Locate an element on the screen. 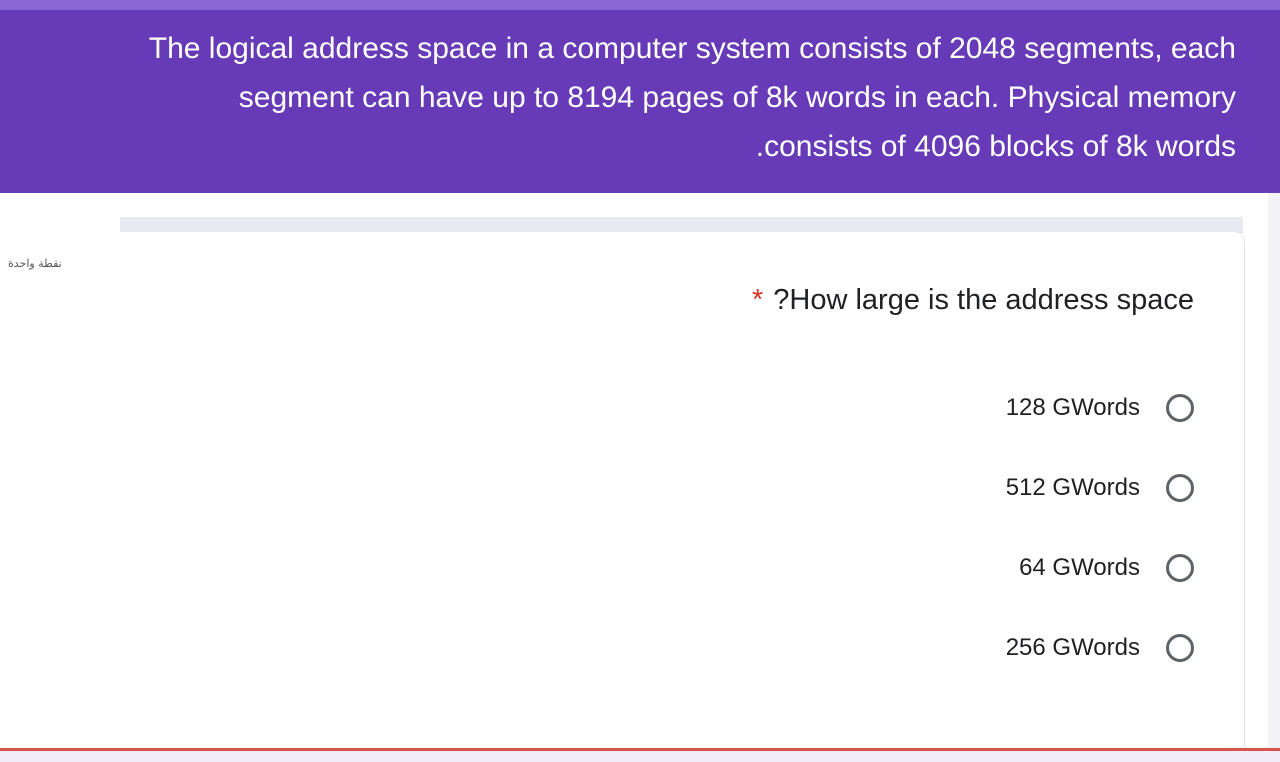  option-64-gwords: 64 GWords is located at coordinates (1106, 568).